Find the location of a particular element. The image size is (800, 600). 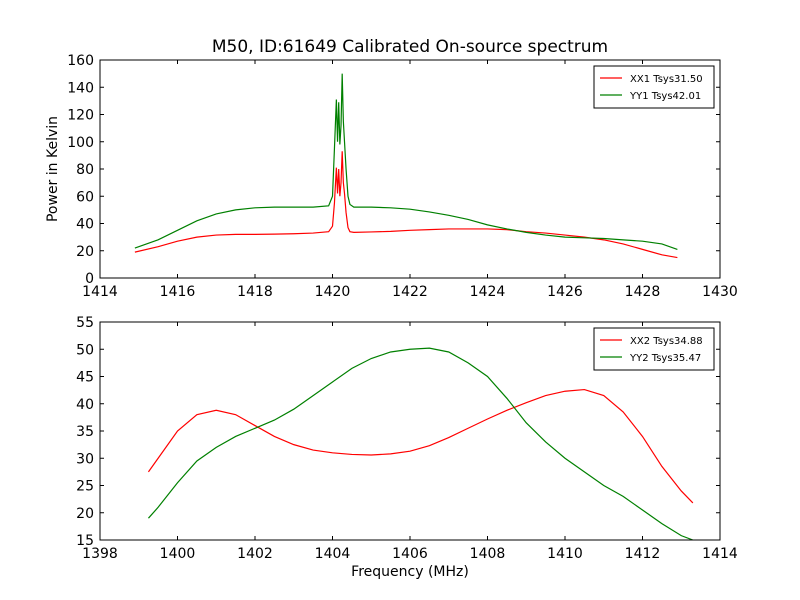

top-legend-box is located at coordinates (654, 87).